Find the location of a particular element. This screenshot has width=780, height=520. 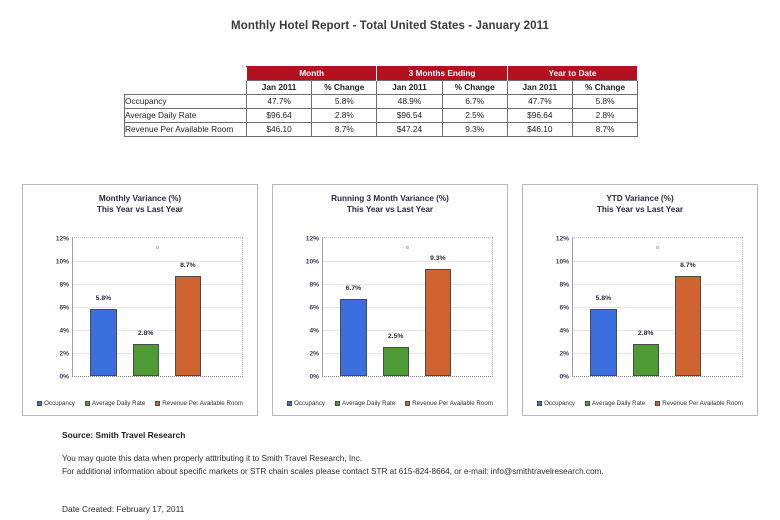

chart-legend-label: Average Daily Rate is located at coordinates (369, 403).